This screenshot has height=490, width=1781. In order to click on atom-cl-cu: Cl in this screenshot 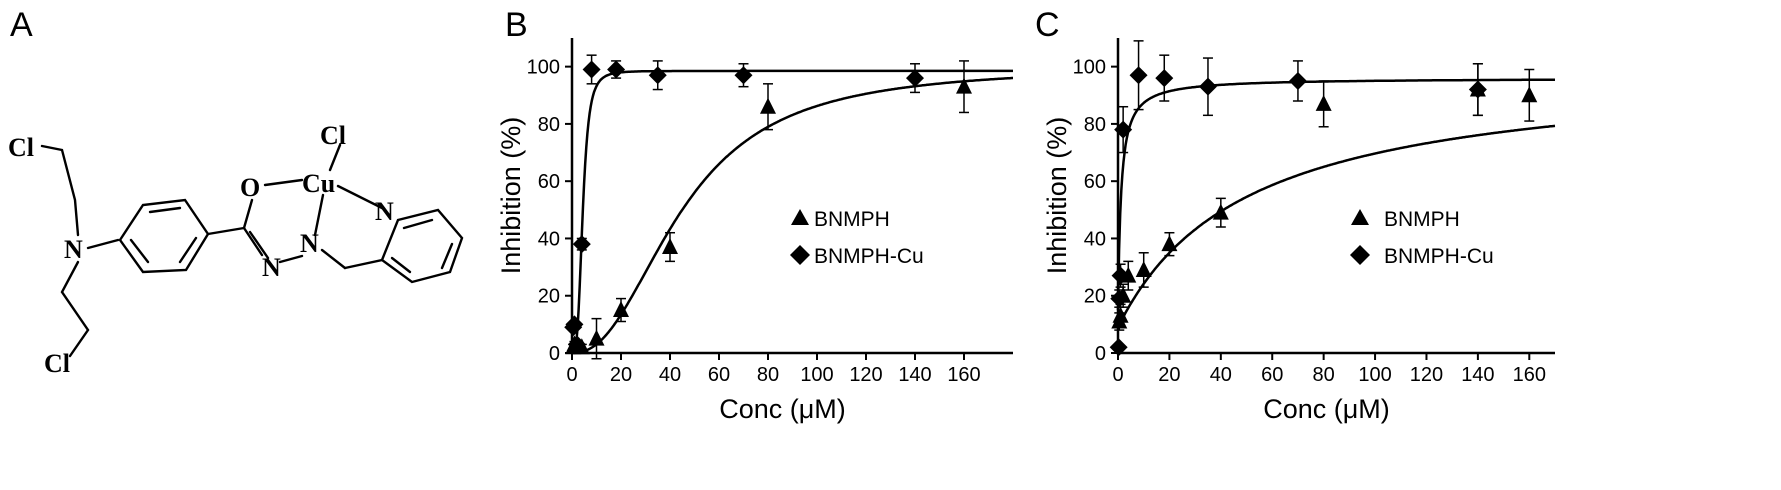, I will do `click(333, 135)`.